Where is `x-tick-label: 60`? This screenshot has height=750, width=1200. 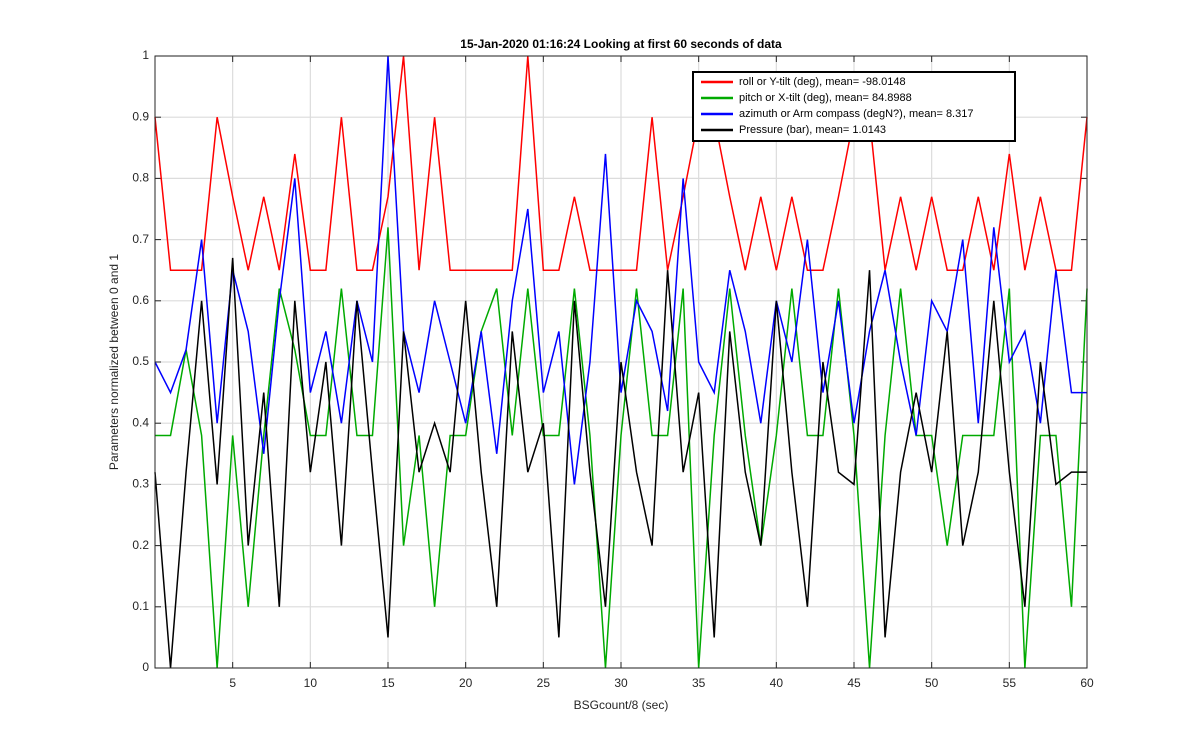 x-tick-label: 60 is located at coordinates (1087, 683).